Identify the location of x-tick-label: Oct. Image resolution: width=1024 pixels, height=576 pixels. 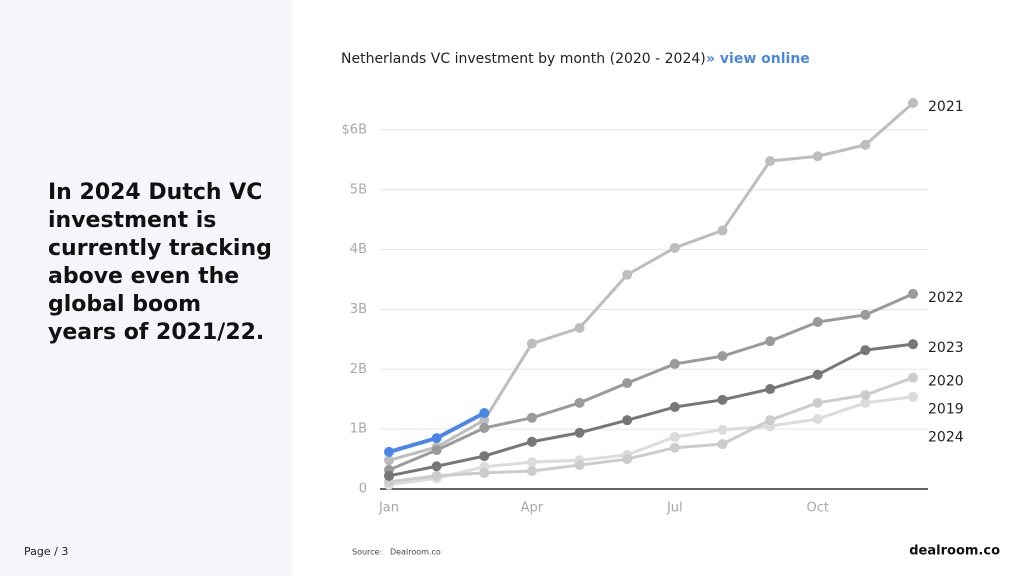
(817, 508).